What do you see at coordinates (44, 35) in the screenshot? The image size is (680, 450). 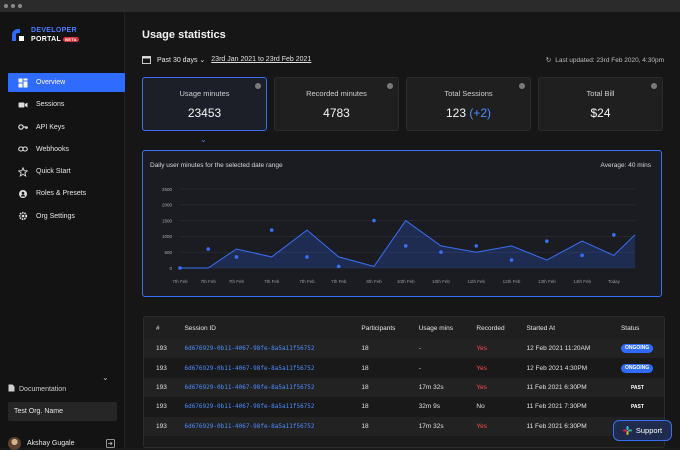 I see `brand-logo: DEVELOPER PORTAL BETA` at bounding box center [44, 35].